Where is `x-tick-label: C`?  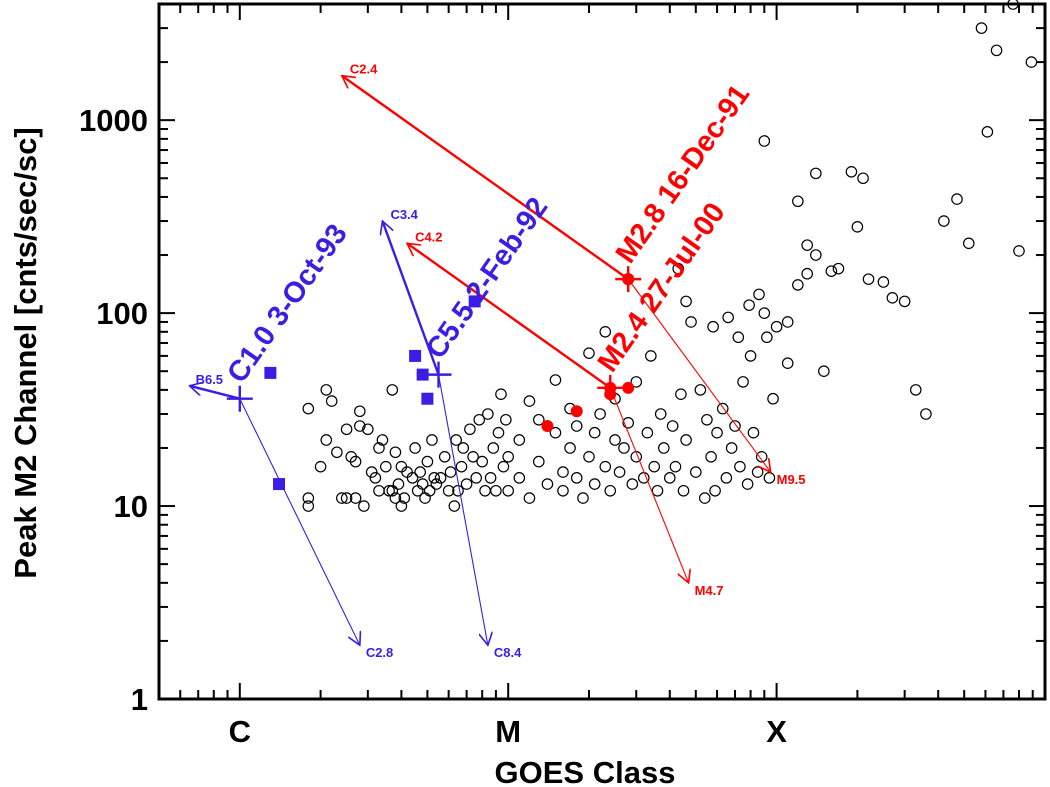 x-tick-label: C is located at coordinates (240, 731).